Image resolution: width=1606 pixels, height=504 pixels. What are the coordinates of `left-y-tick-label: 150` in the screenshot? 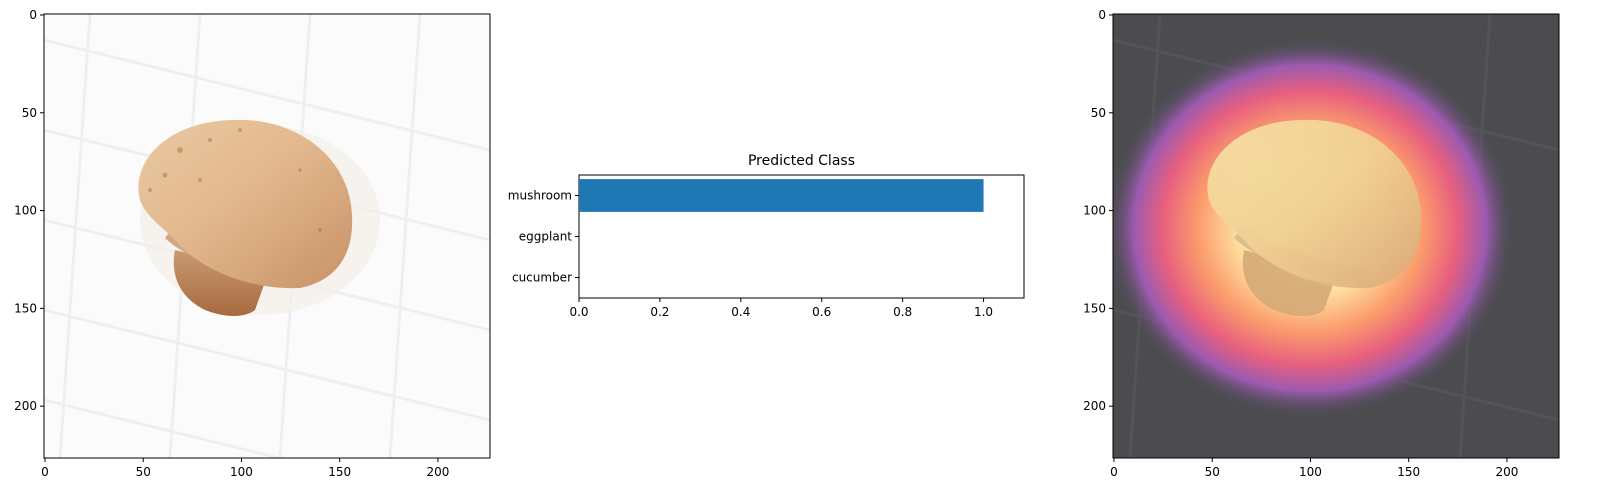 It's located at (25, 308).